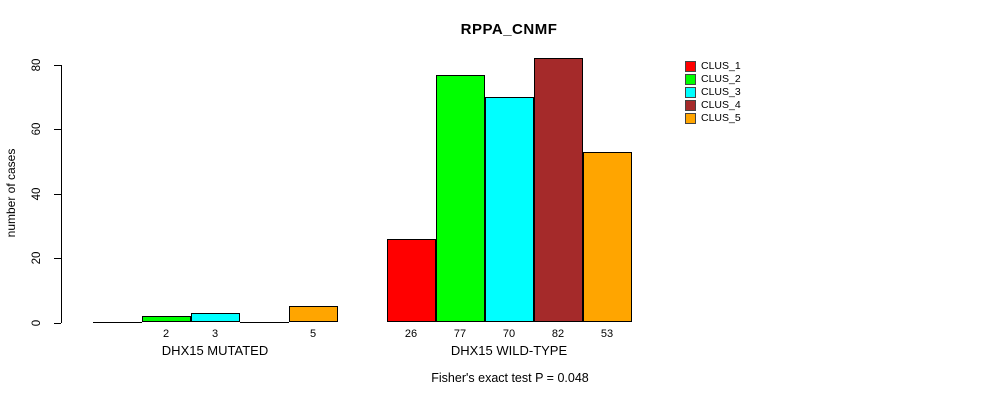  I want to click on bar-clus-3-dhx15-wild-type, so click(509, 210).